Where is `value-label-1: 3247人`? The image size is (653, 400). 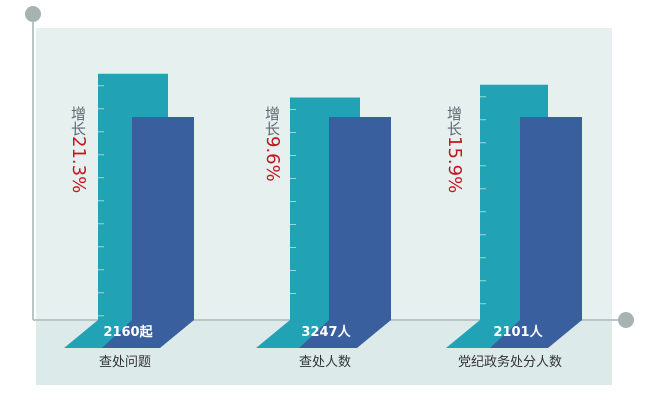 value-label-1: 3247人 is located at coordinates (326, 332).